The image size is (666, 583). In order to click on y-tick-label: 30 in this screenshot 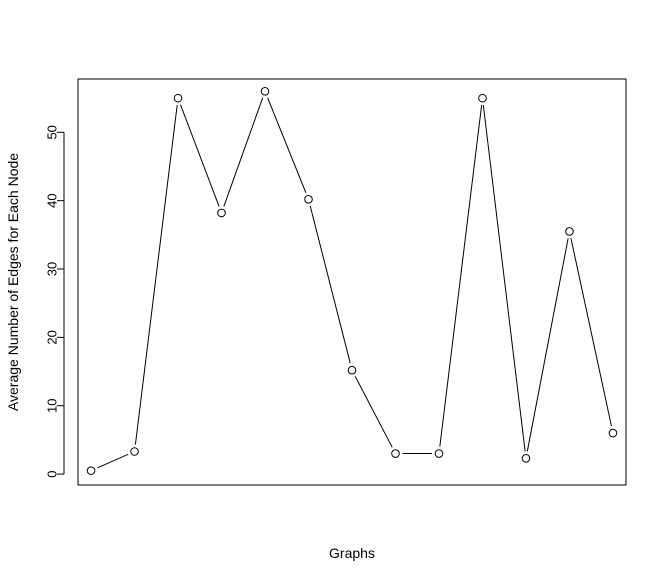, I will do `click(51, 269)`.